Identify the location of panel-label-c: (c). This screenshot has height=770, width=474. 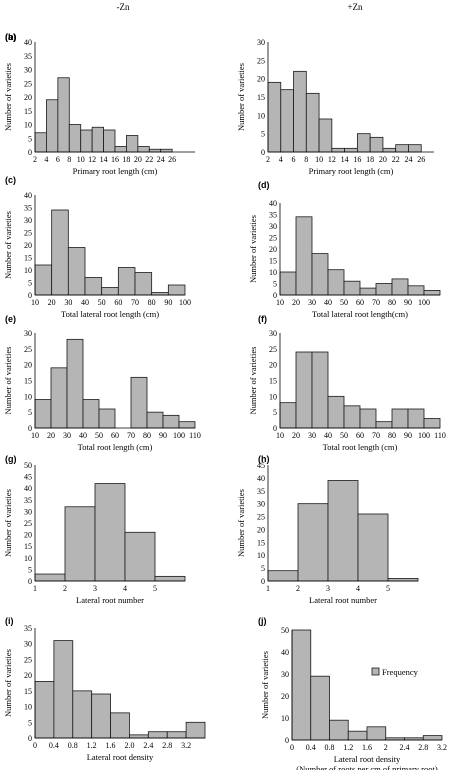
(10, 180).